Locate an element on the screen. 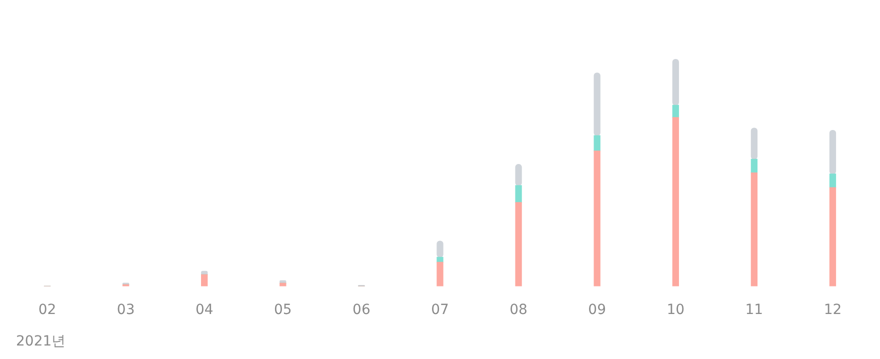  x-tick-label: 07 is located at coordinates (440, 310).